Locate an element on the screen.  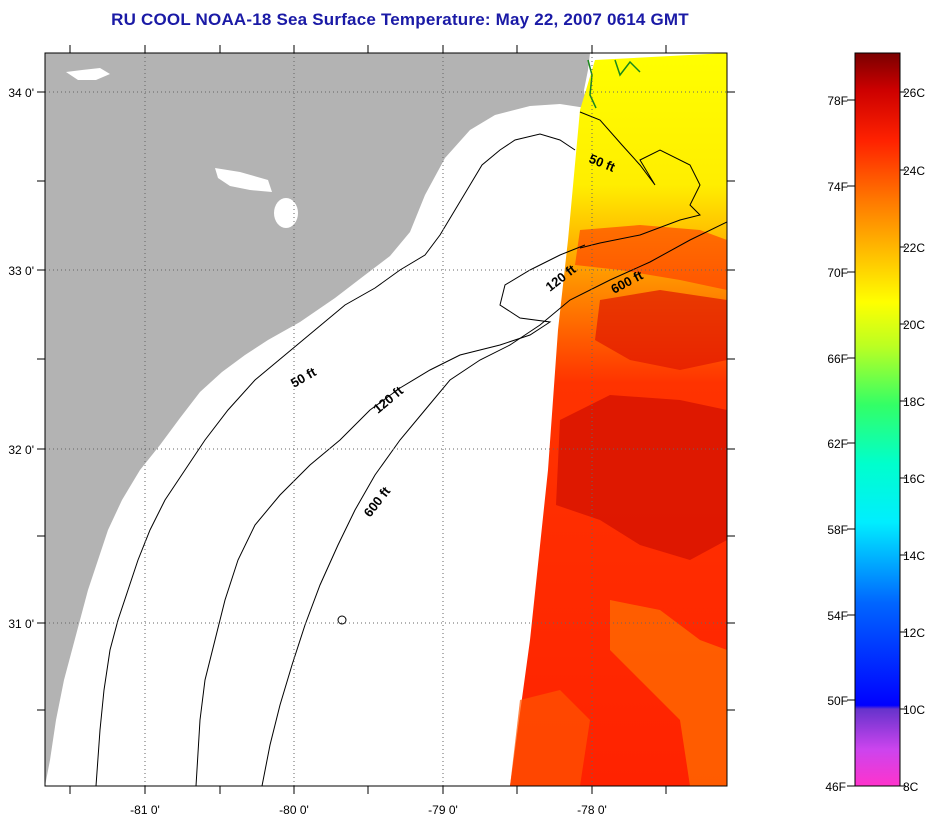
sst-warm-core is located at coordinates (641, 477).